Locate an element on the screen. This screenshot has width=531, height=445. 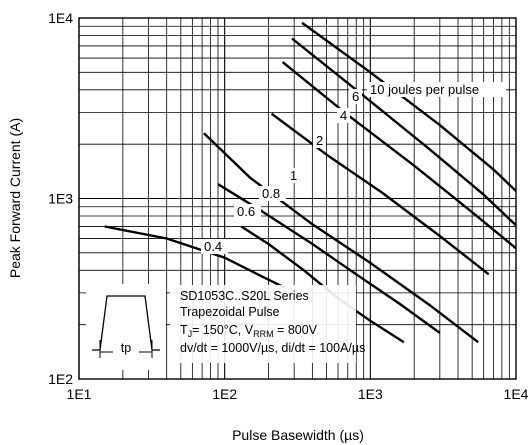
y-axis-label: Peak Forward Current (A) is located at coordinates (15, 198).